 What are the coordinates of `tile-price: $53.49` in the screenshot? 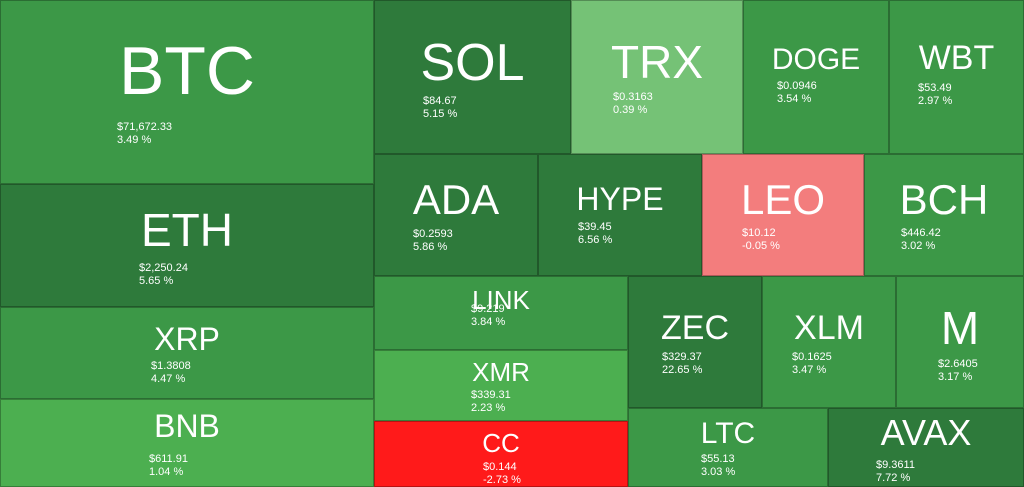 It's located at (935, 88).